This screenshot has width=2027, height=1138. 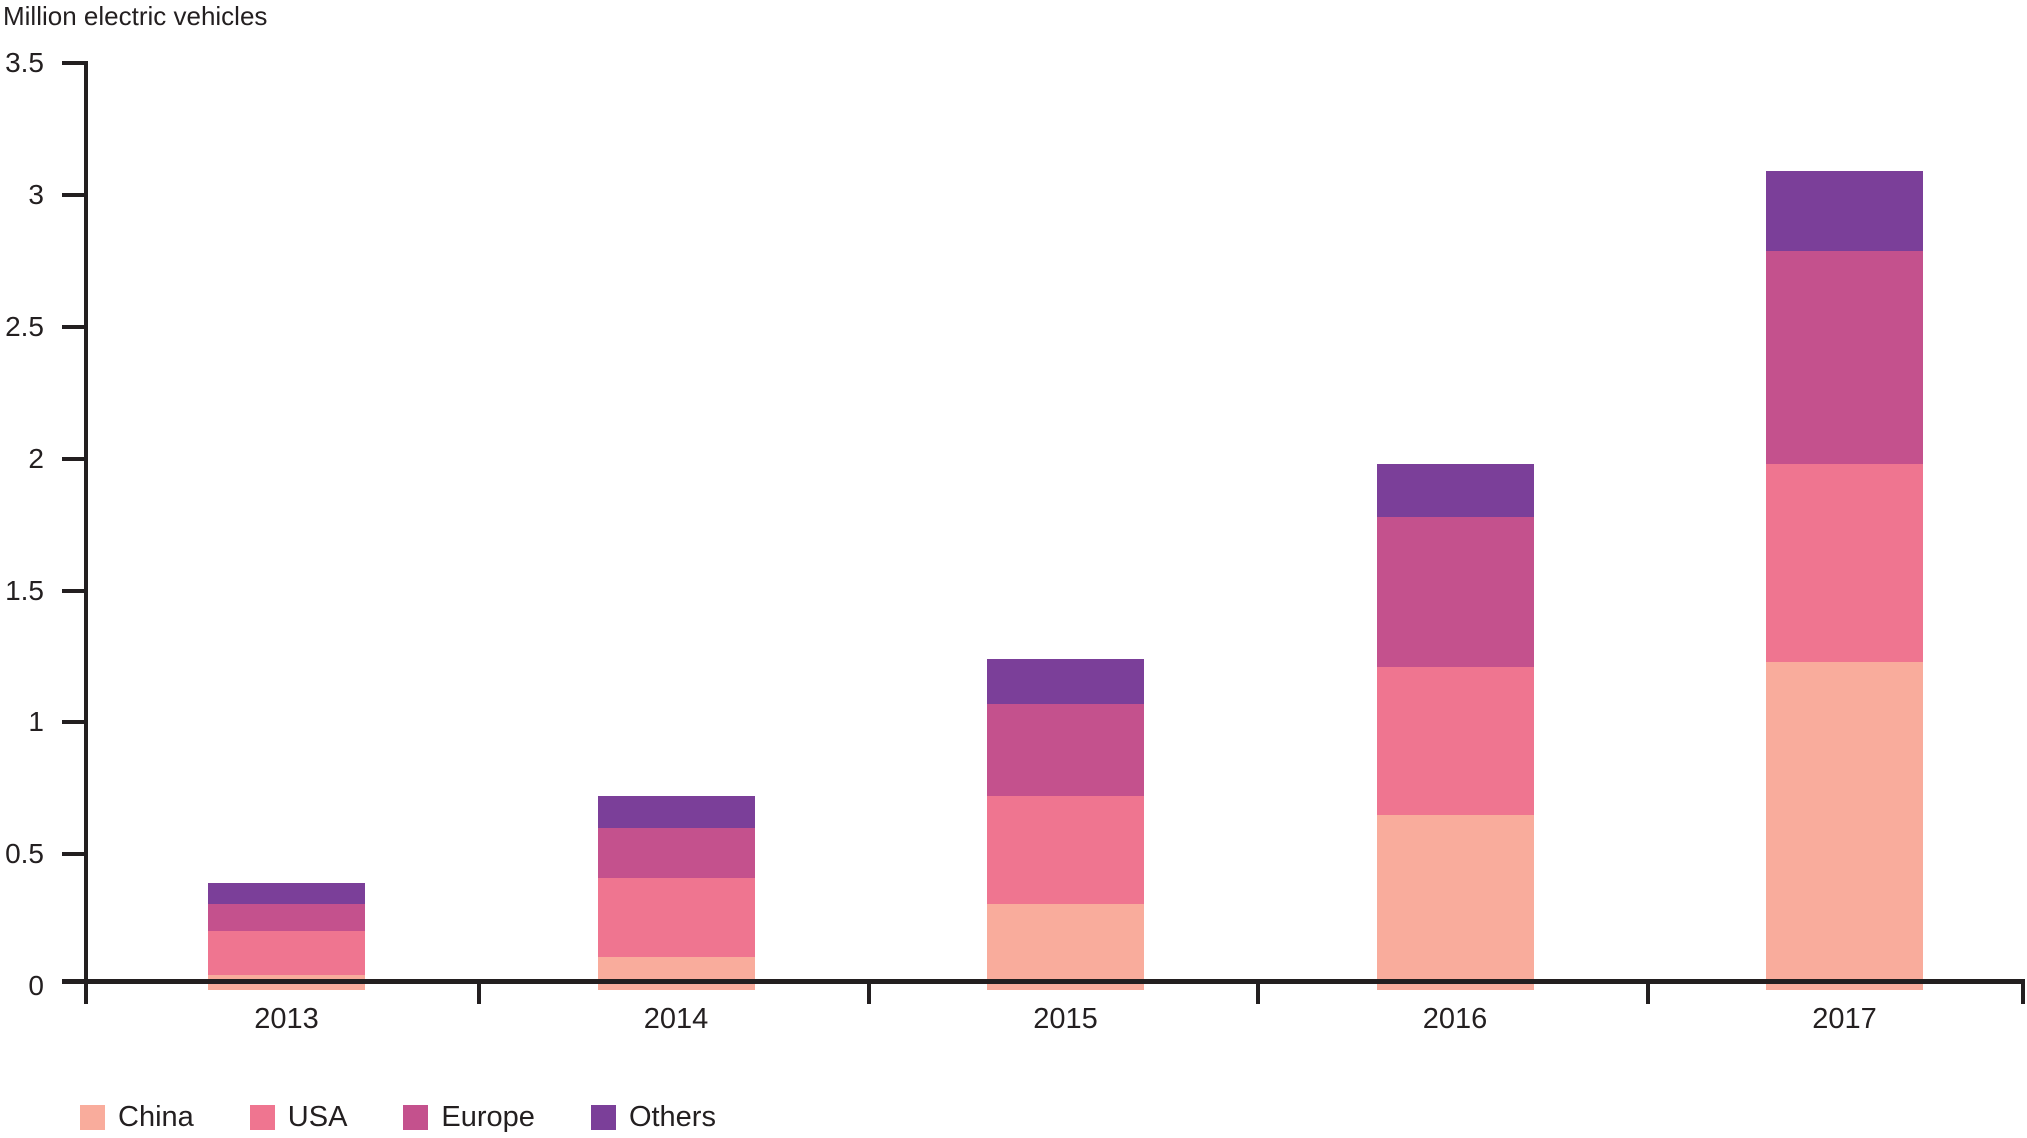 I want to click on bar-segment-usa-2017, so click(x=1844, y=563).